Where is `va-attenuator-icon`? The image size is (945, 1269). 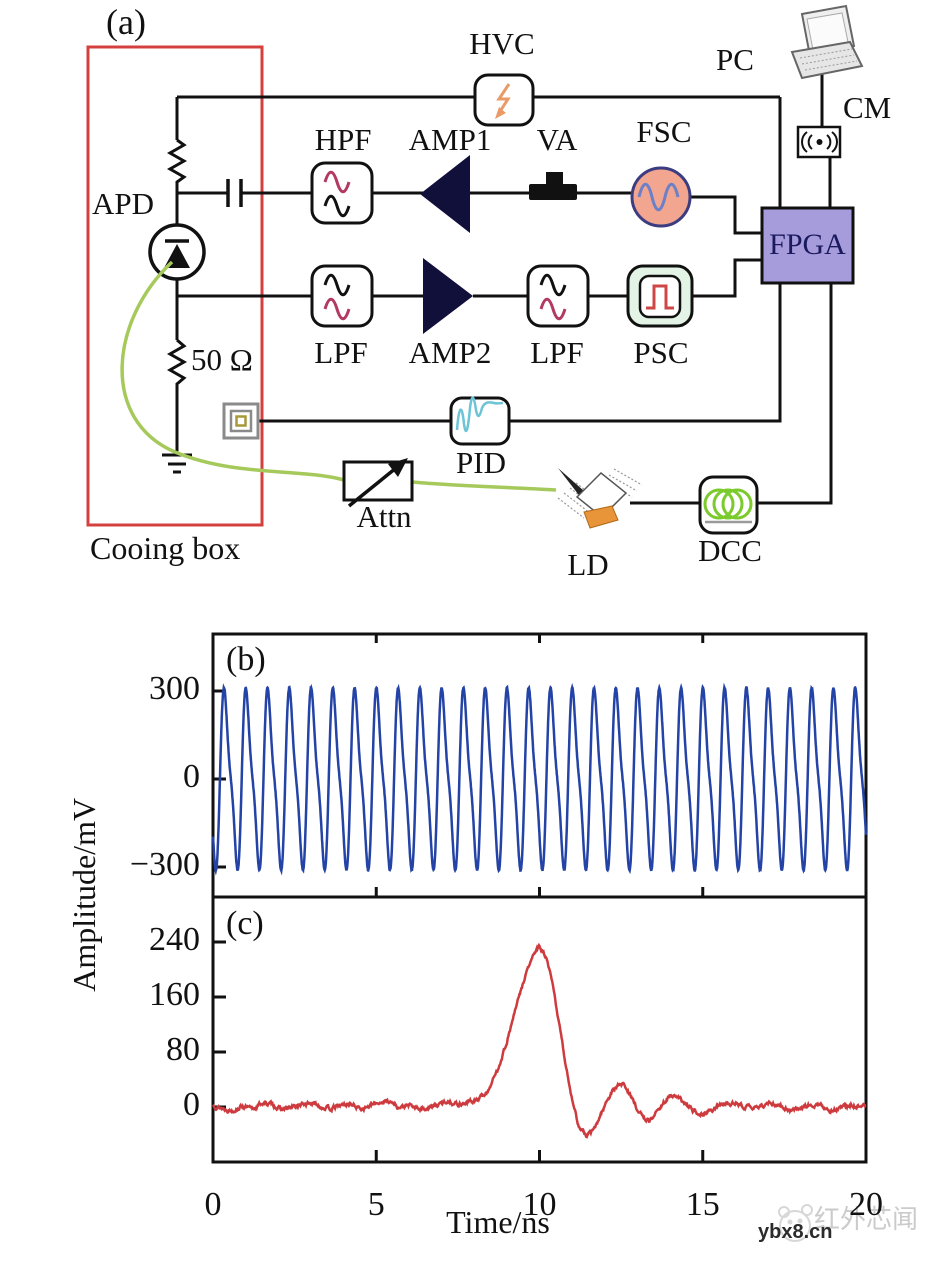 va-attenuator-icon is located at coordinates (553, 186).